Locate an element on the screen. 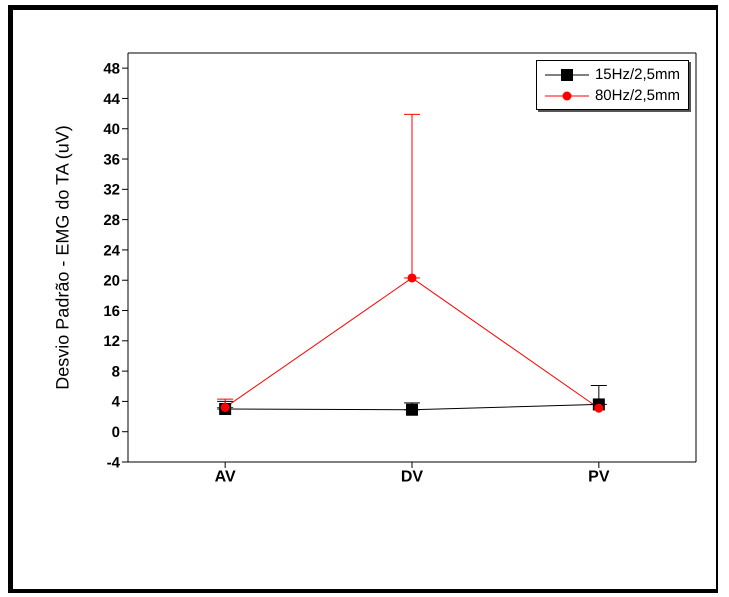  y-axis-title: Desvio Padrão - EMG do TA (uV) is located at coordinates (62, 257).